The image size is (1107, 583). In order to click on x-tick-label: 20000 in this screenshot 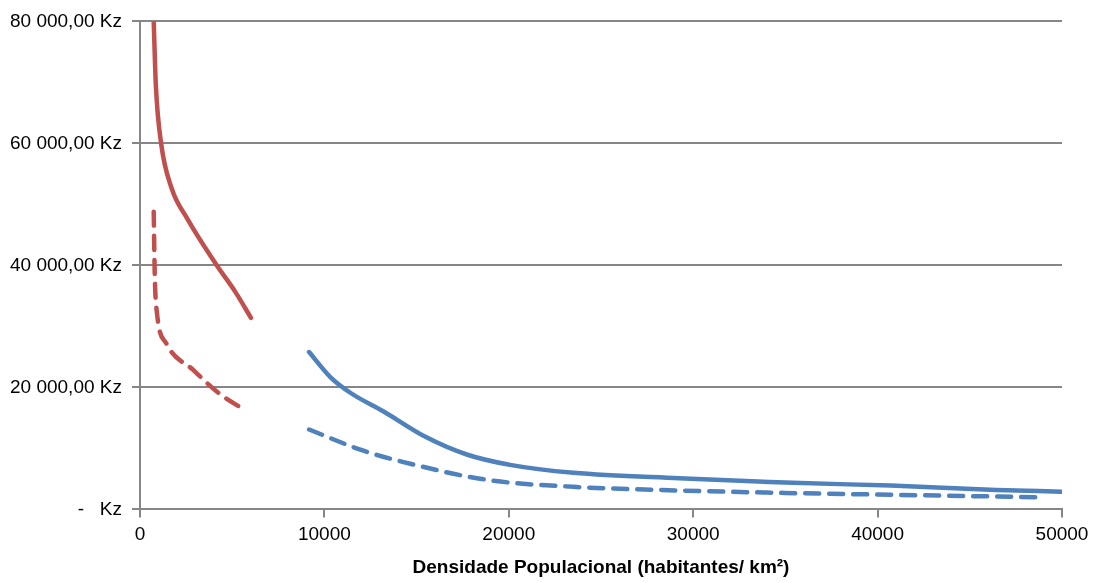, I will do `click(509, 534)`.